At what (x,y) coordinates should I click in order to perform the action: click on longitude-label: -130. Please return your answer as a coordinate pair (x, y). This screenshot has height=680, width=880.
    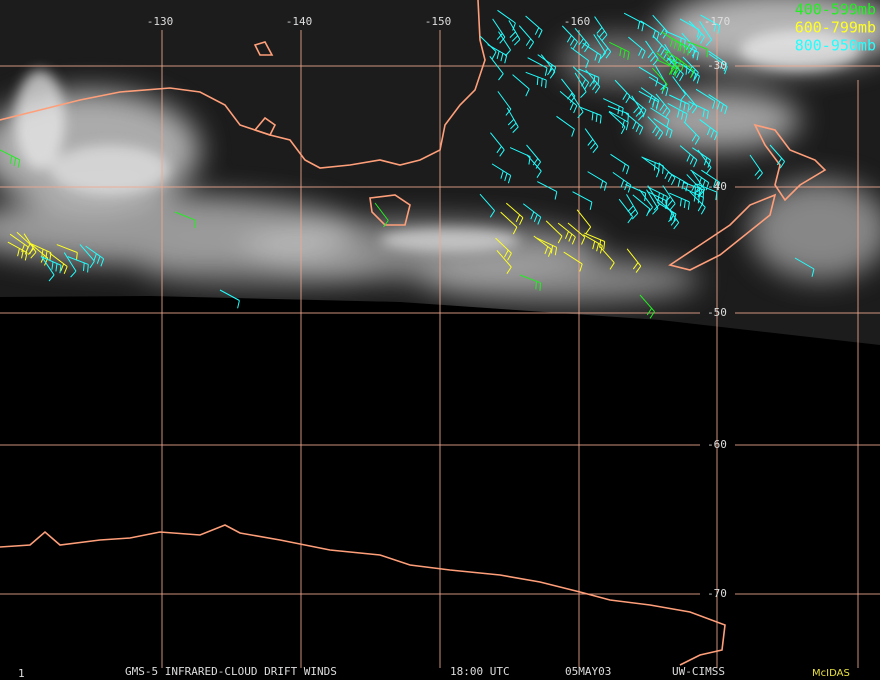
    Looking at the image, I should click on (160, 21).